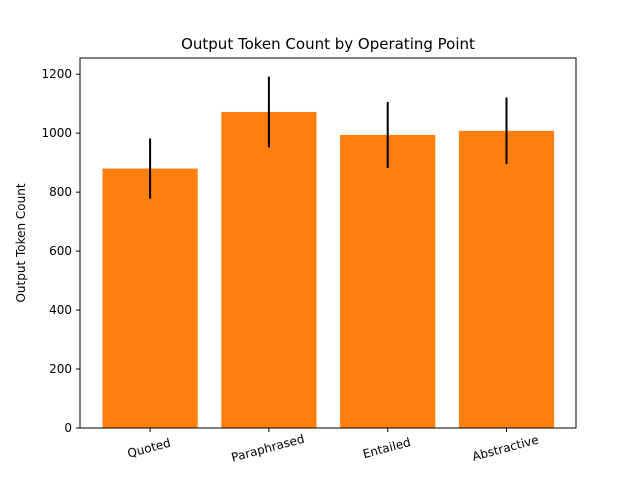  What do you see at coordinates (60, 369) in the screenshot?
I see `y-tick-label: 200` at bounding box center [60, 369].